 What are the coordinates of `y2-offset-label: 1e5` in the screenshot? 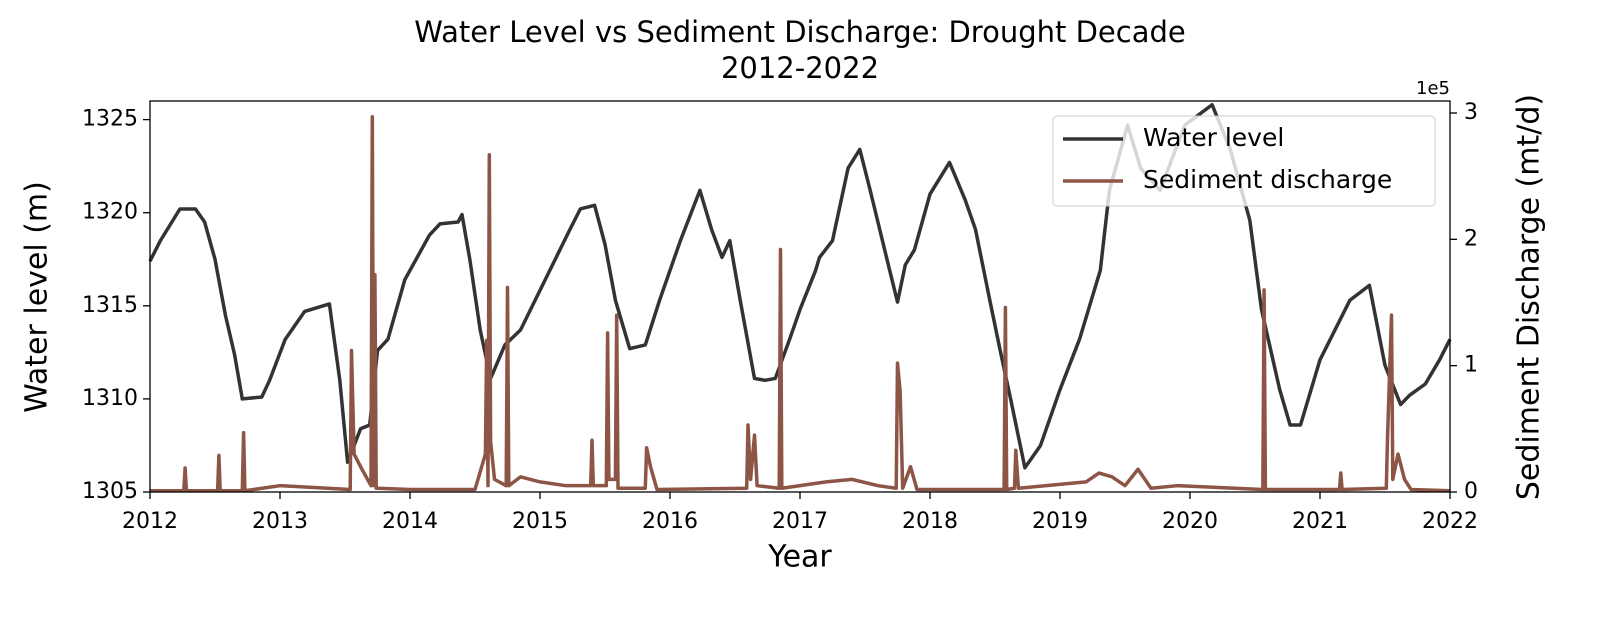 It's located at (1433, 88).